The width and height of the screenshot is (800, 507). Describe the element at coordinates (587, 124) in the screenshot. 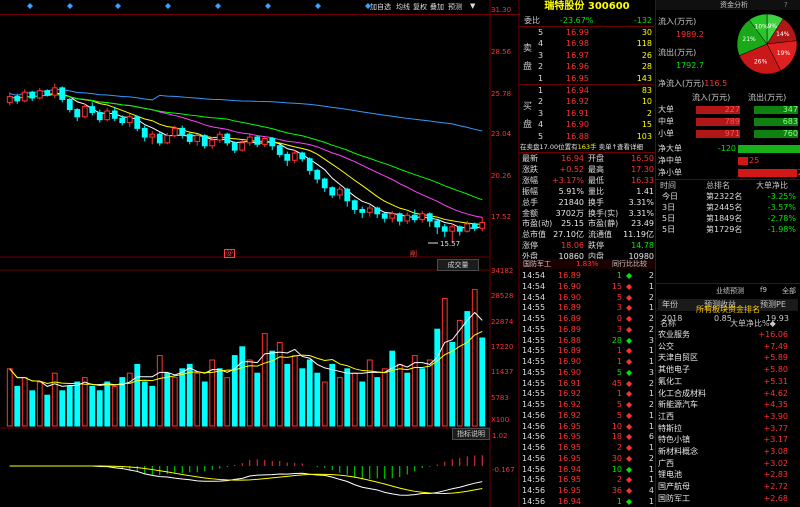

I see `buy-order-row: 4 16.90 15` at that location.